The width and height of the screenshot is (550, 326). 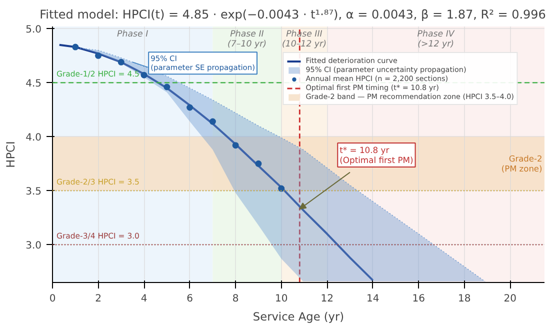 I want to click on chart-title: Fitted model: HPCI(t) = 4.85 · exp(−0.0043 · t¹·⁸⁷), α = 0.0043, β = 1.87, R² = 0.996, so click(x=293, y=15).